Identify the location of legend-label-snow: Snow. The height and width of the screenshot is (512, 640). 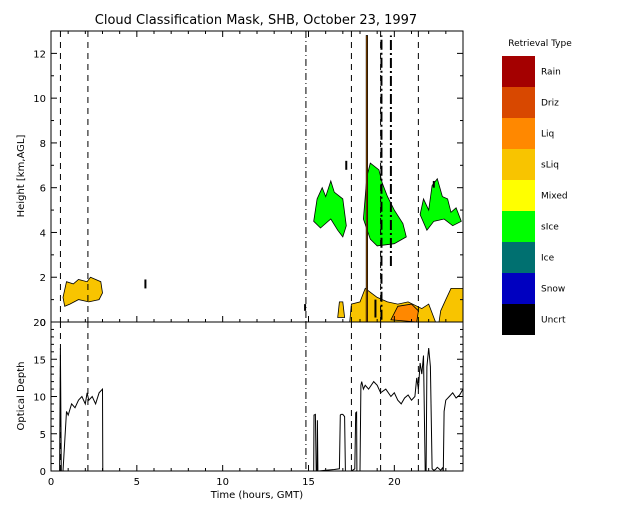
(553, 290).